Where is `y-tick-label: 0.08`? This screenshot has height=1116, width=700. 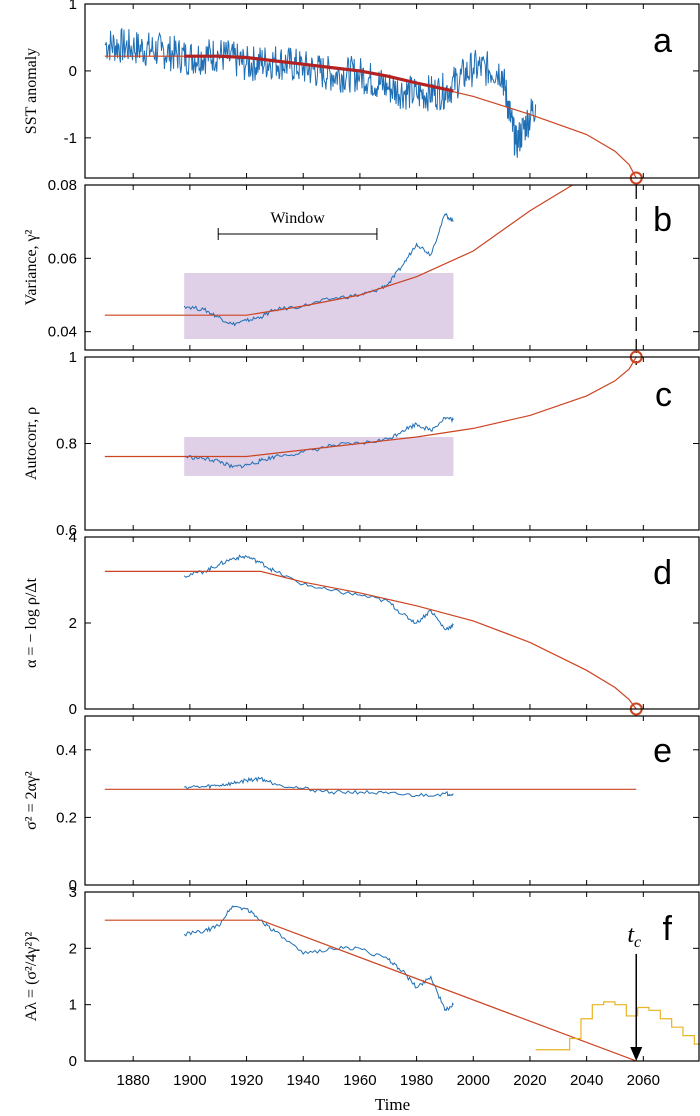 y-tick-label: 0.08 is located at coordinates (62, 185).